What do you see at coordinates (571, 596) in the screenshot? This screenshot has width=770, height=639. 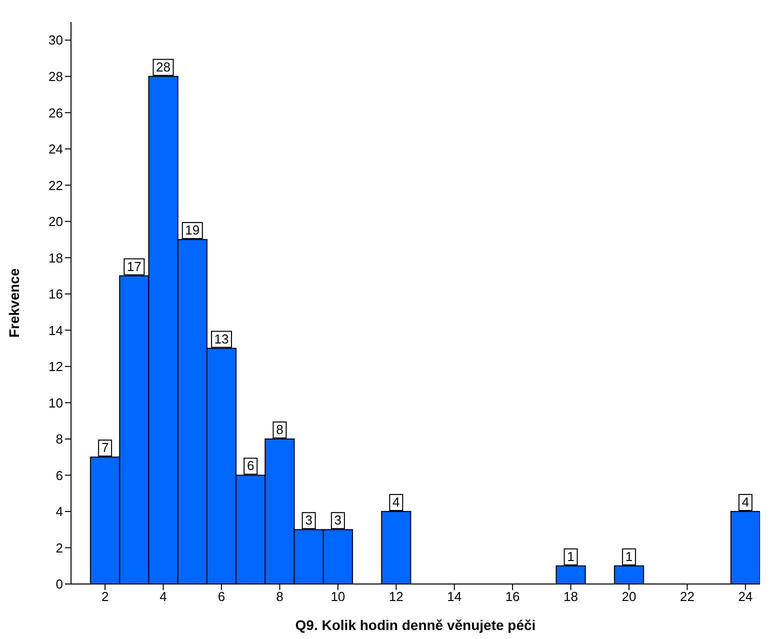 I see `x-tick-label: 18` at bounding box center [571, 596].